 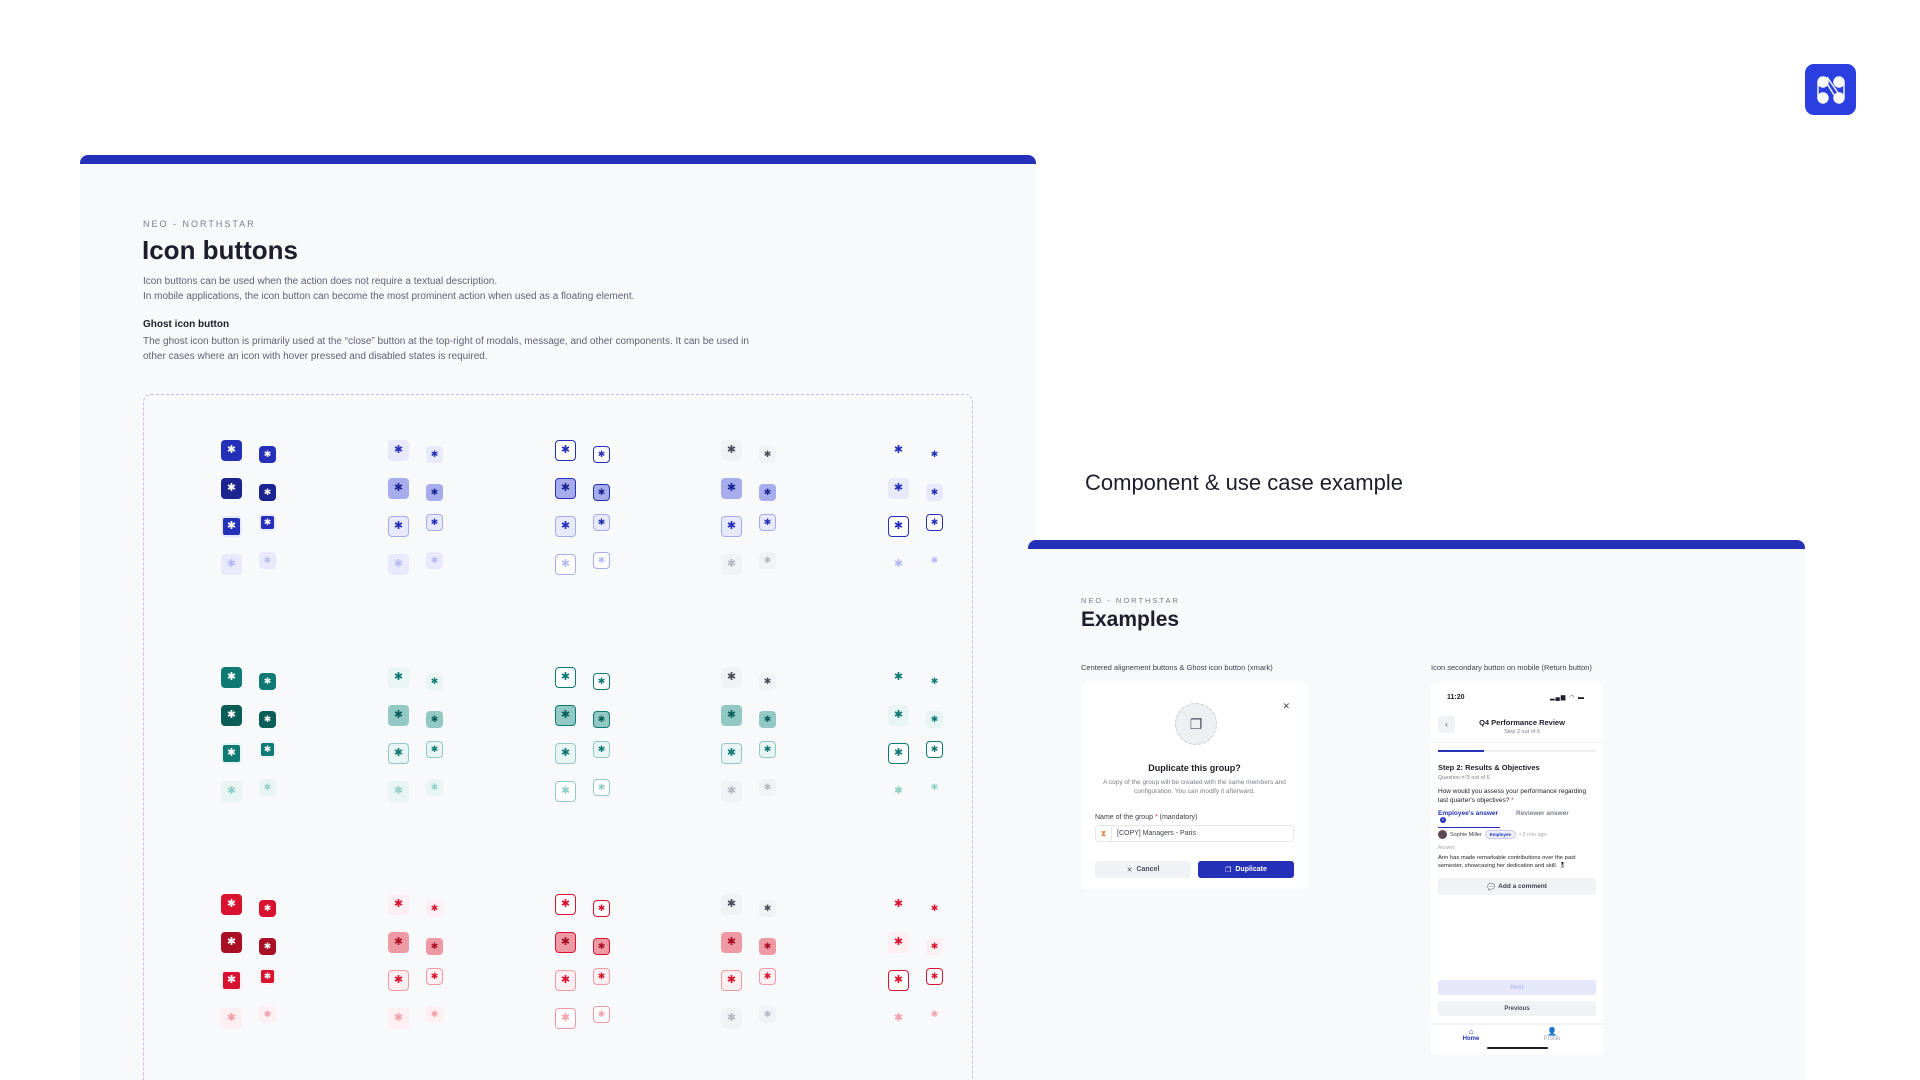 What do you see at coordinates (934, 946) in the screenshot?
I see `danger-ghost-pressed-small-icon-button: ✱` at bounding box center [934, 946].